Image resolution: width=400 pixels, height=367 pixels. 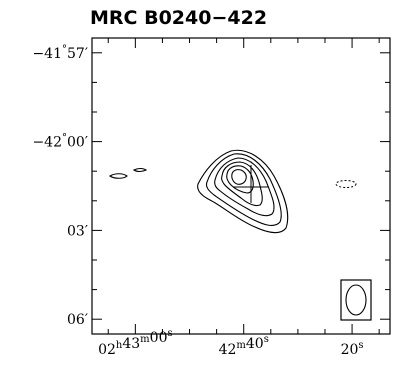 I want to click on beam-ellipse, so click(x=356, y=300).